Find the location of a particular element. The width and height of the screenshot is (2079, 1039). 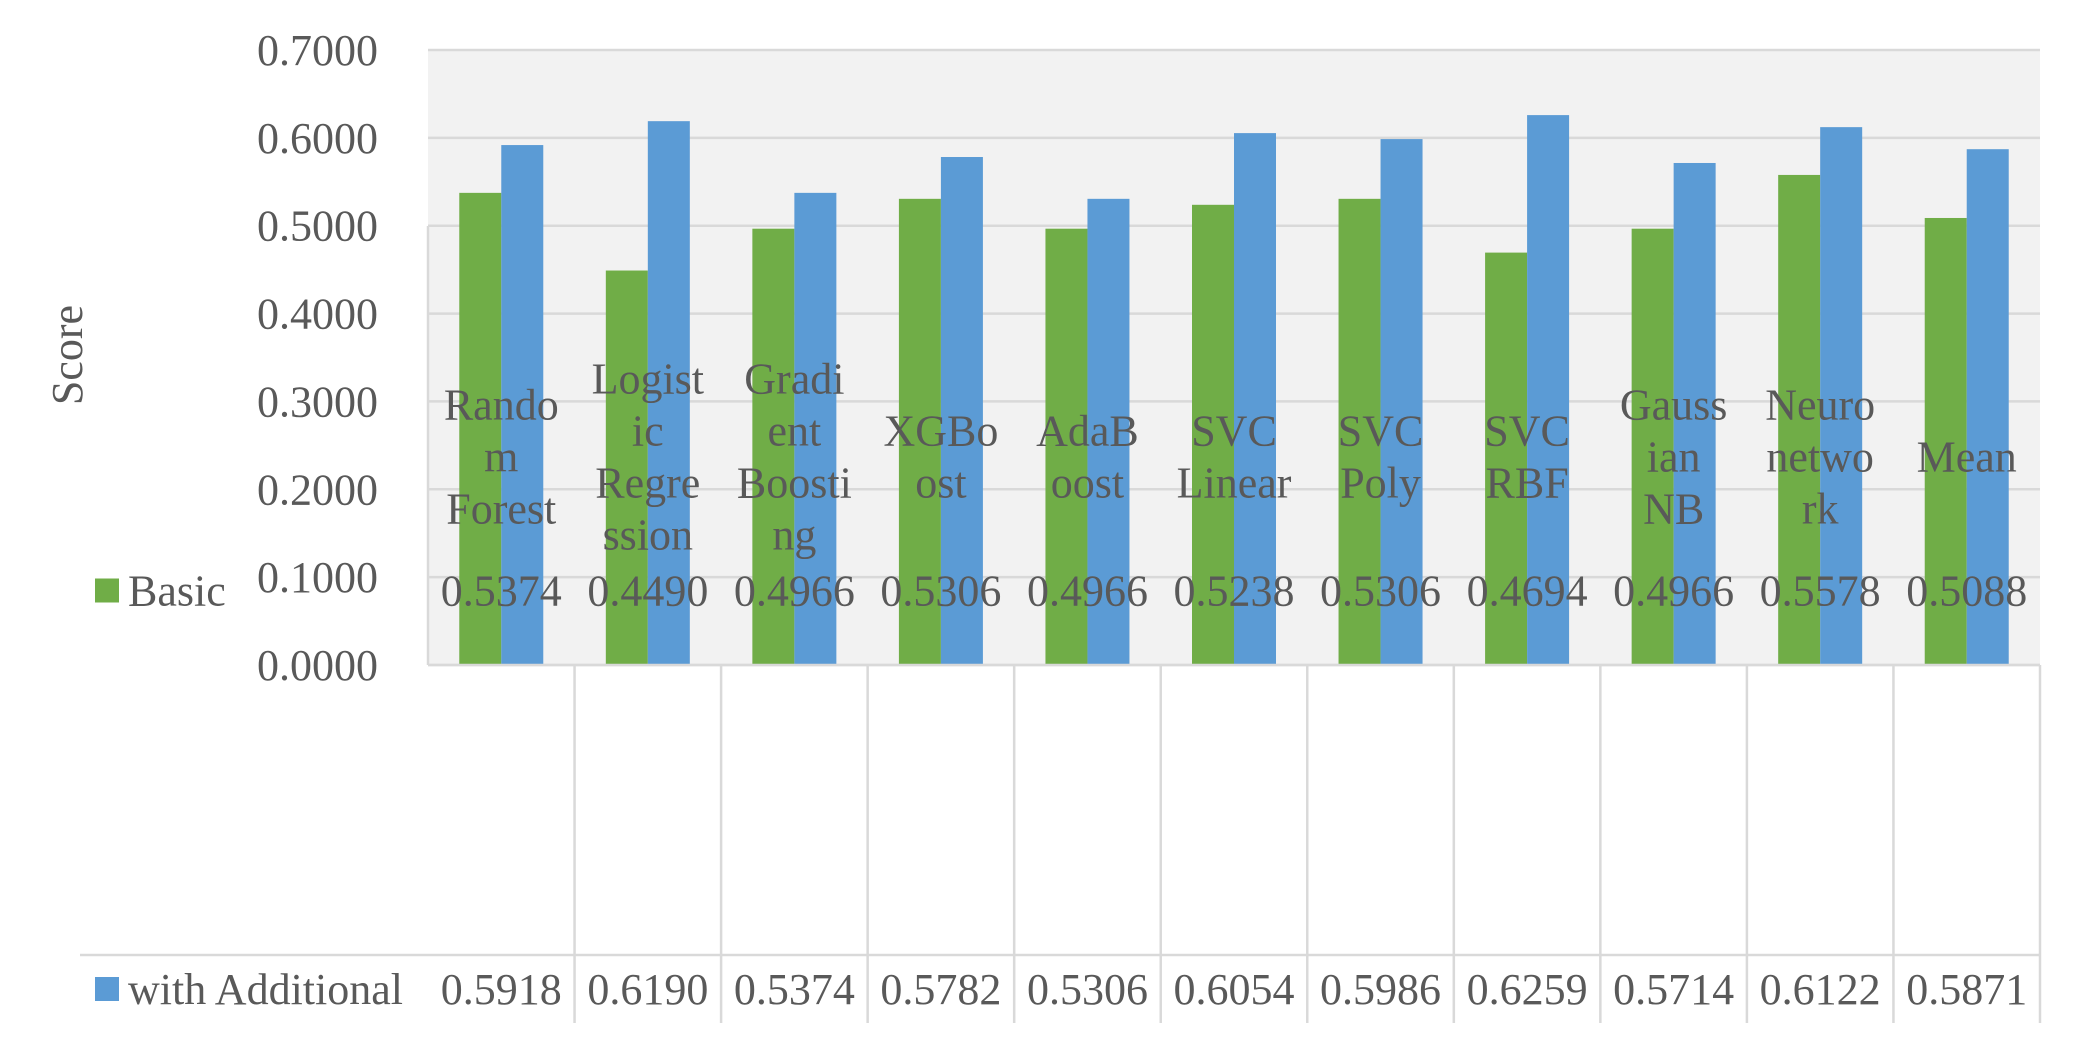

y-tick-label: 0.2000 is located at coordinates (317, 489).